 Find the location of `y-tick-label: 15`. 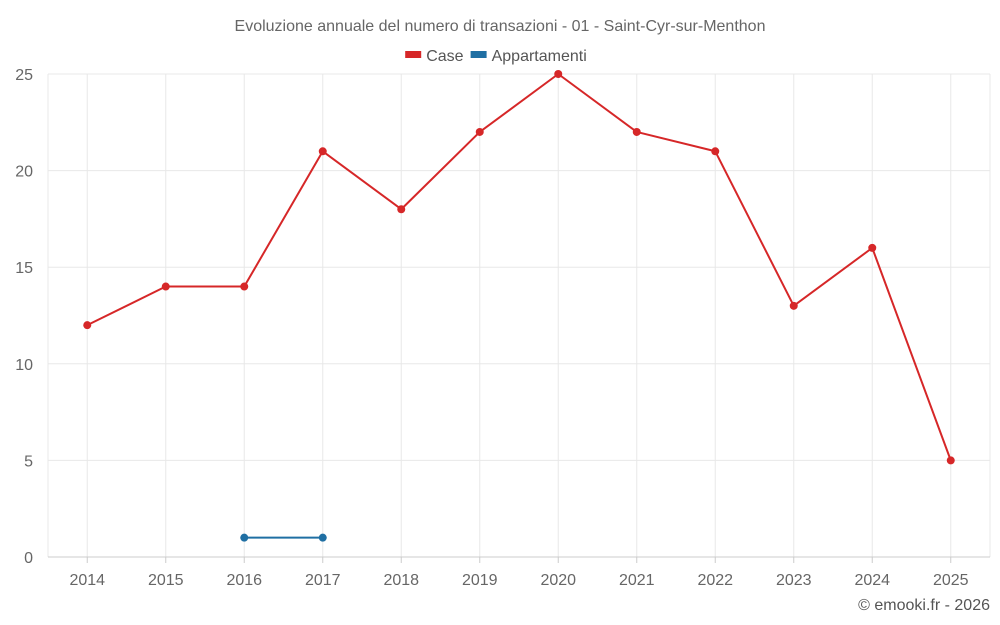

y-tick-label: 15 is located at coordinates (24, 268).